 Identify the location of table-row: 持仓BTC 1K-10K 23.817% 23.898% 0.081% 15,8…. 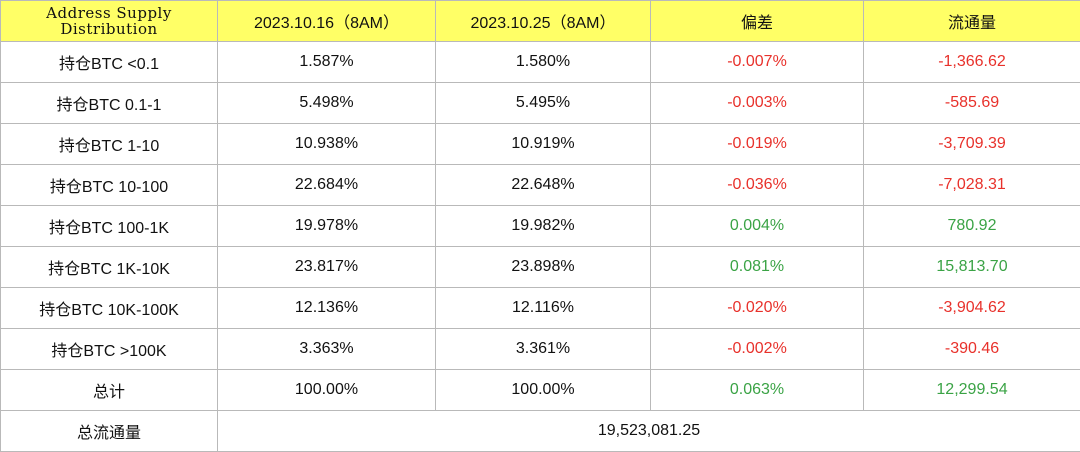
(540, 267).